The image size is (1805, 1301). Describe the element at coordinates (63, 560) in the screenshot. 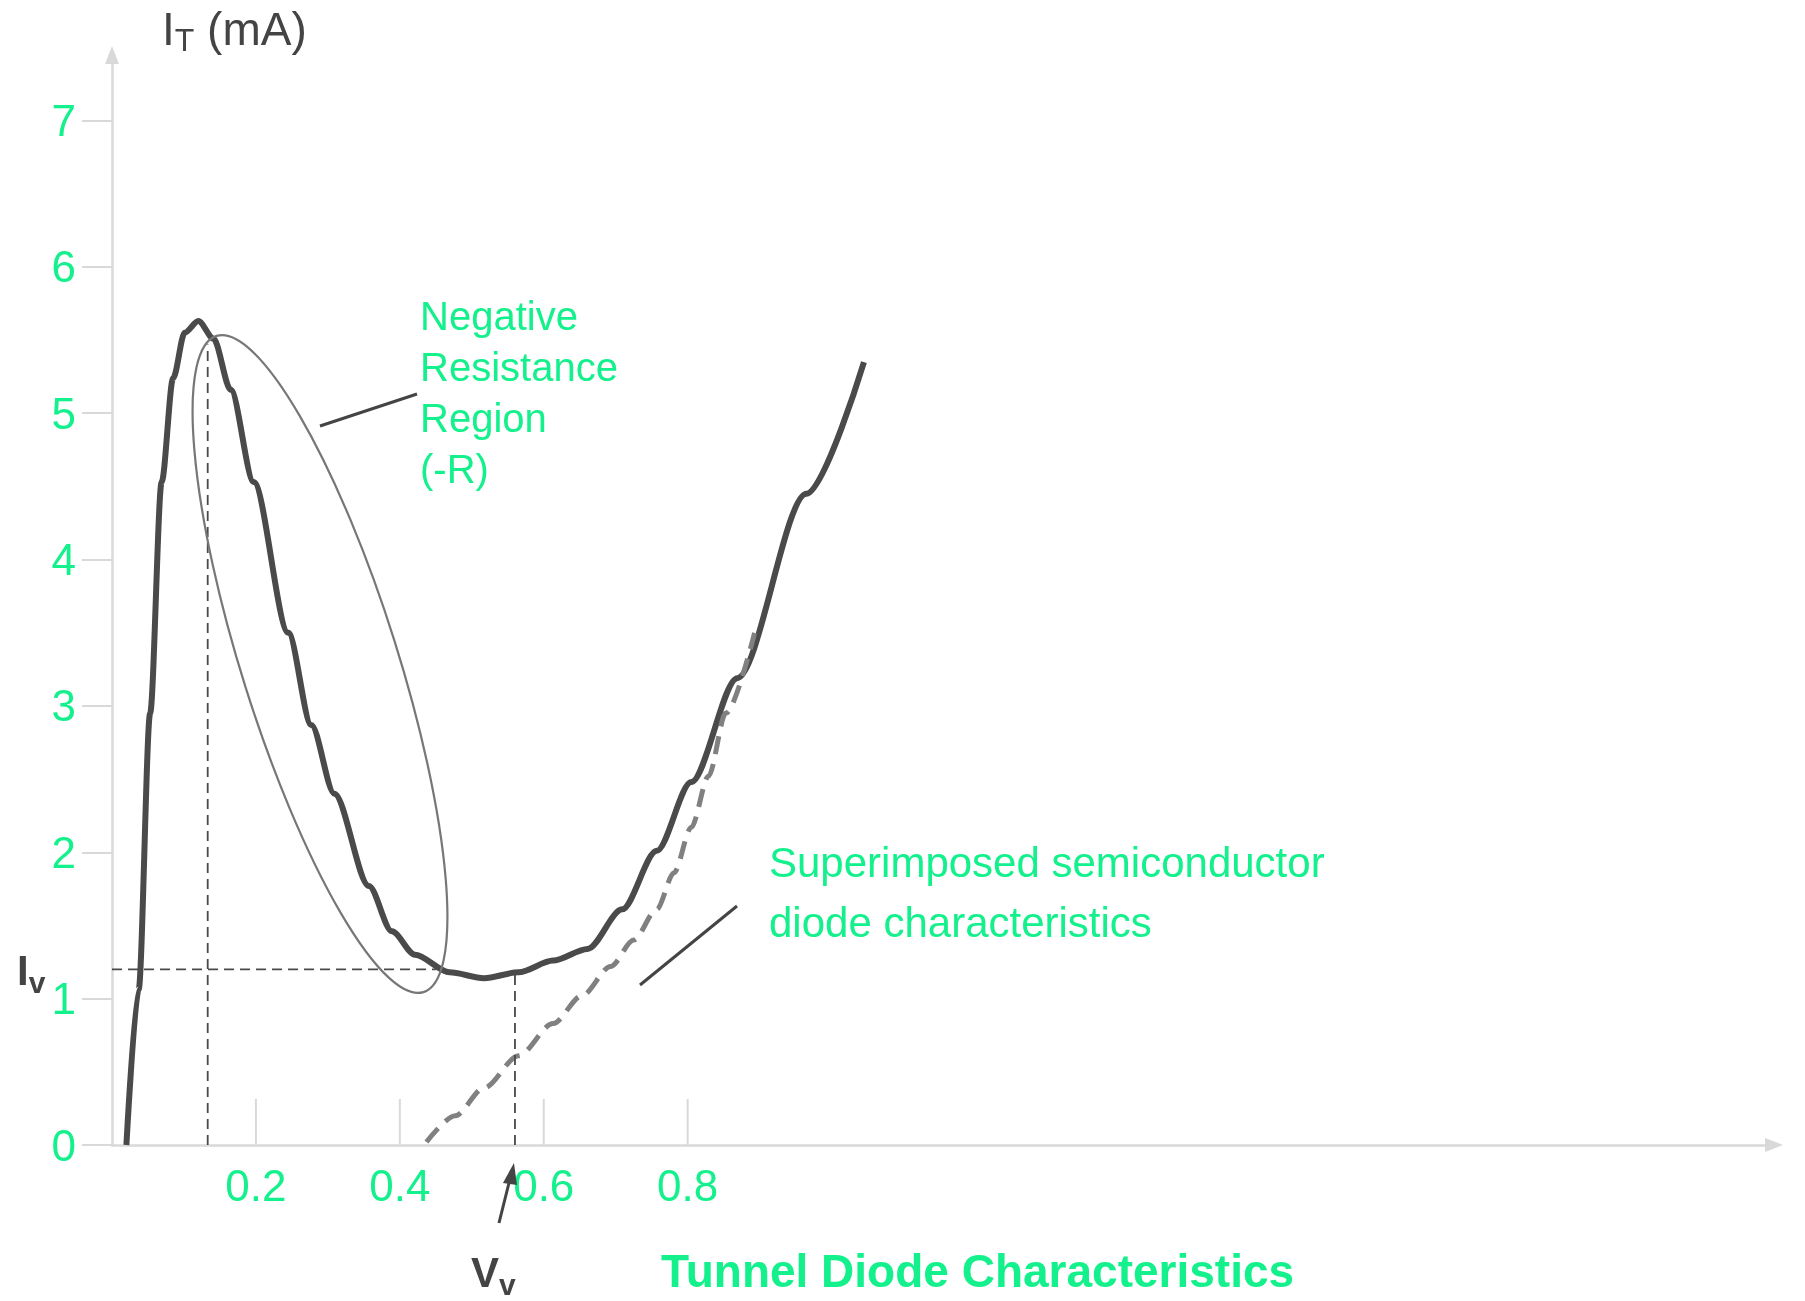

I see `y-tick-label: 4` at that location.